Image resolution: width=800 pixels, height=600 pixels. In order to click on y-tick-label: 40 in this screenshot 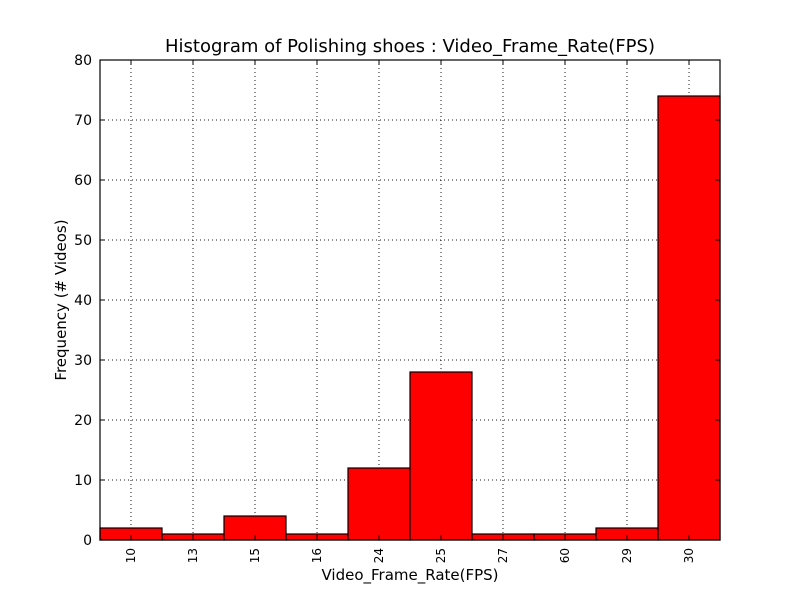, I will do `click(83, 301)`.